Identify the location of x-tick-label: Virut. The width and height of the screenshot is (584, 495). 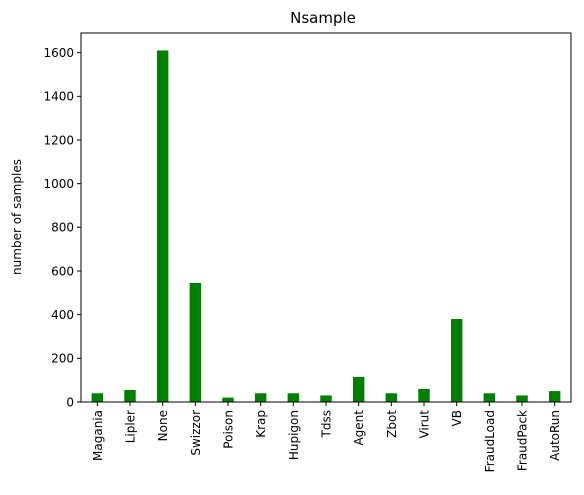
(425, 424).